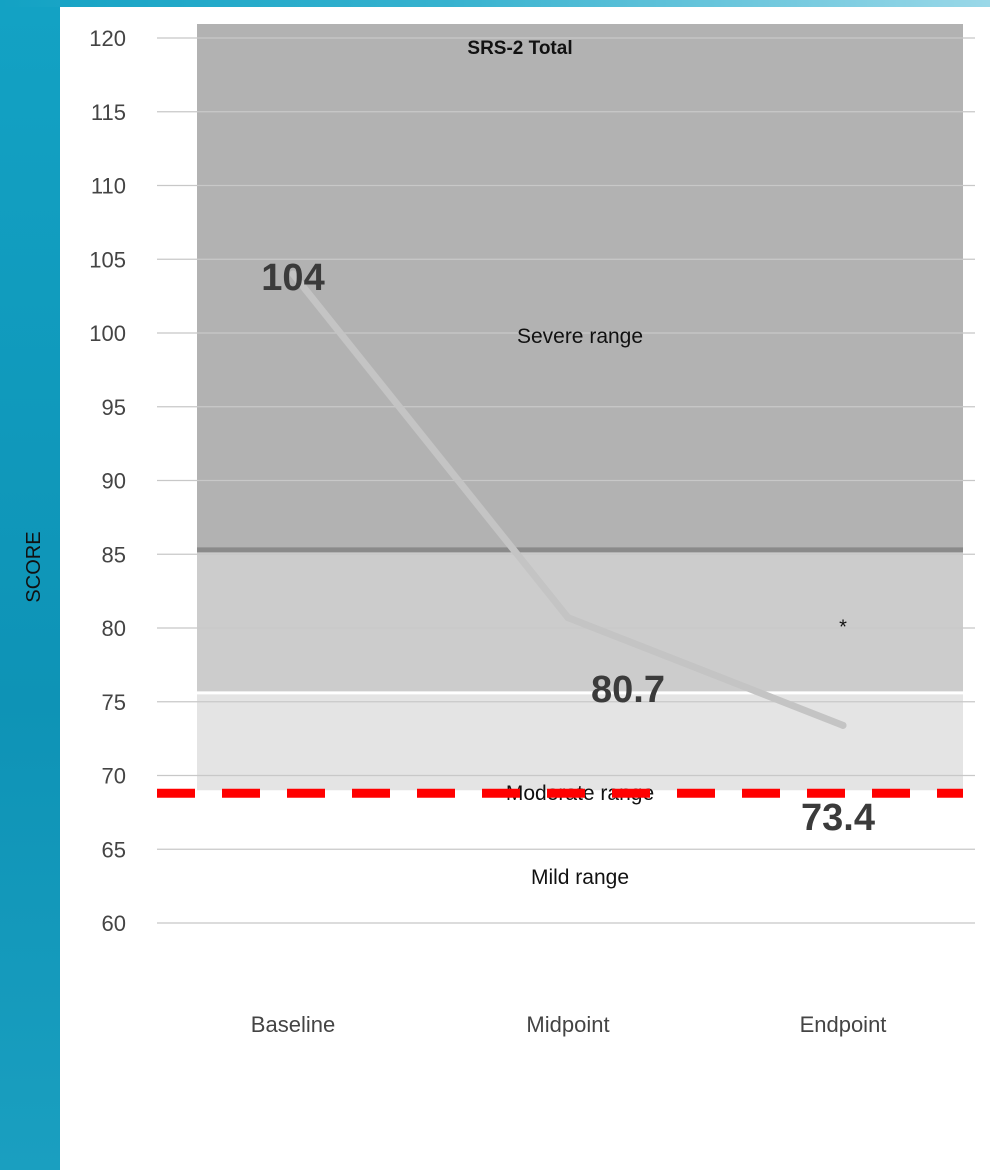 The height and width of the screenshot is (1170, 990). I want to click on y-tick-label-80: 80, so click(114, 628).